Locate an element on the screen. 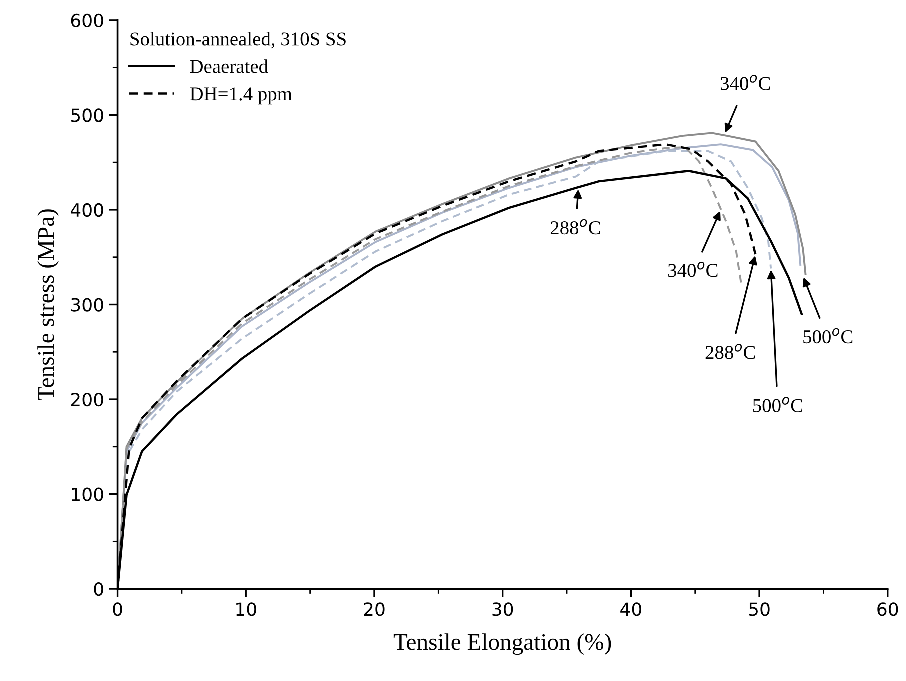  y-tick-label: 600 is located at coordinates (87, 21).